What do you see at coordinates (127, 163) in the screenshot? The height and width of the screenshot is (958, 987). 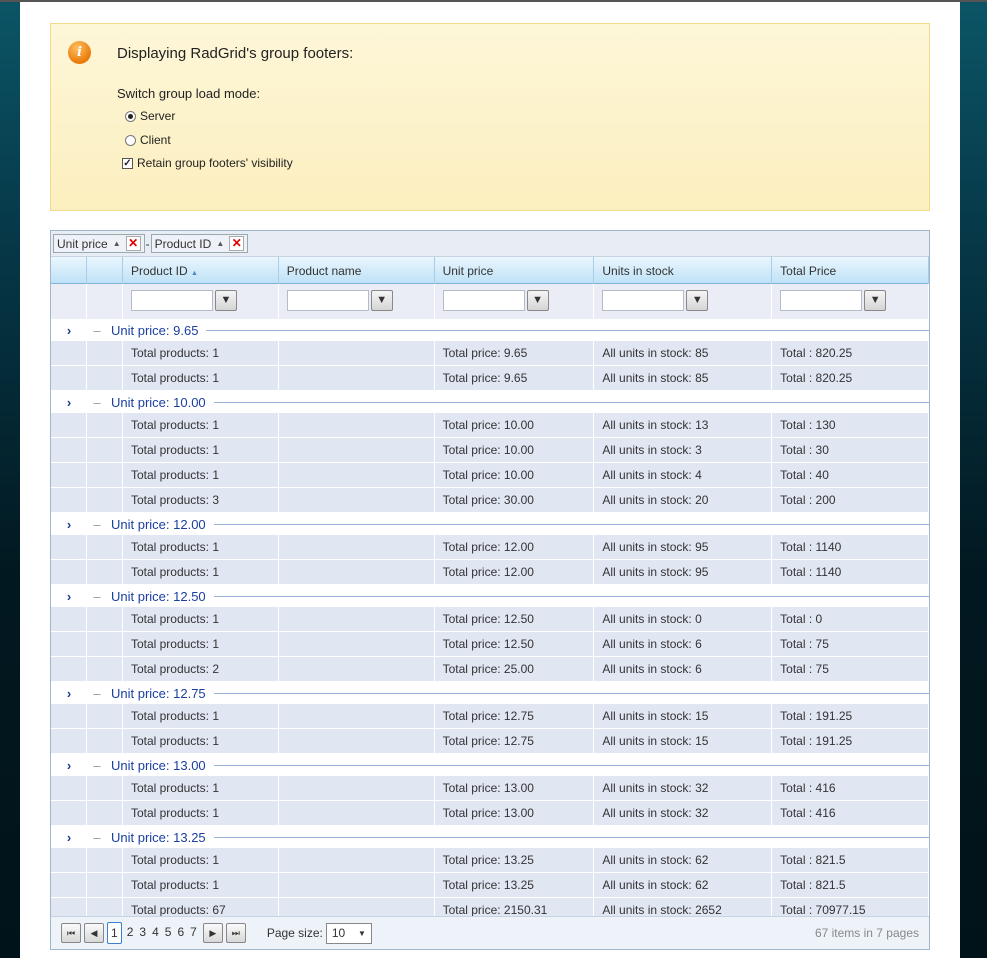 I see `checkbox-icon: ✓` at bounding box center [127, 163].